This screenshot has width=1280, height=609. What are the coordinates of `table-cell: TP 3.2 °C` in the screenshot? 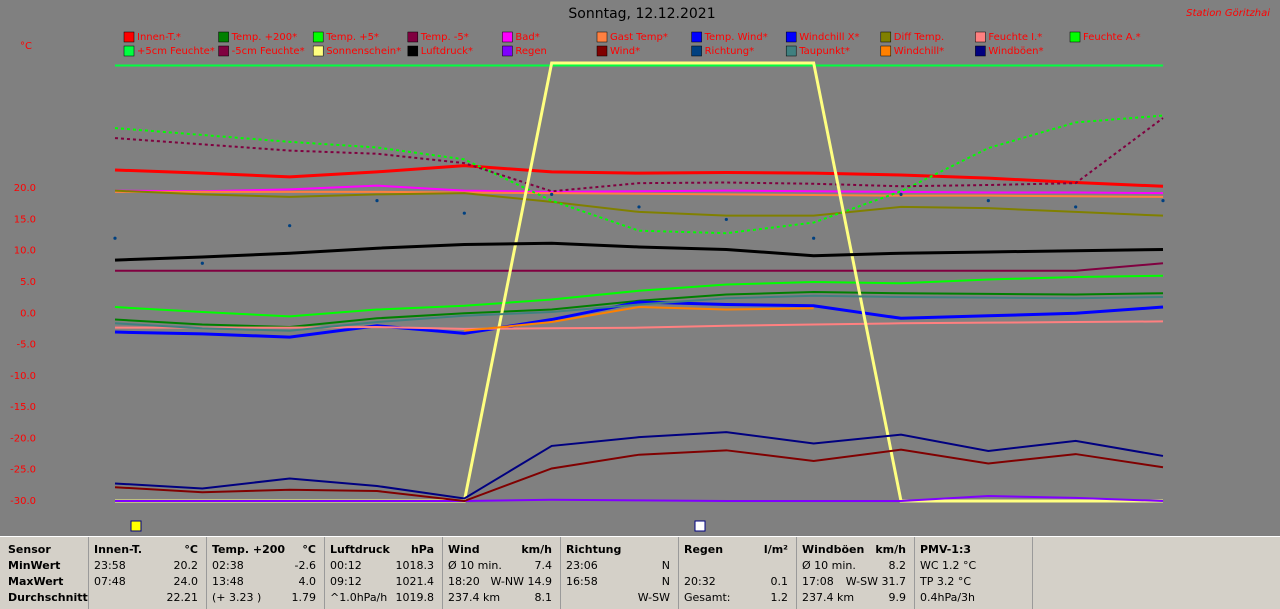 It's located at (946, 581).